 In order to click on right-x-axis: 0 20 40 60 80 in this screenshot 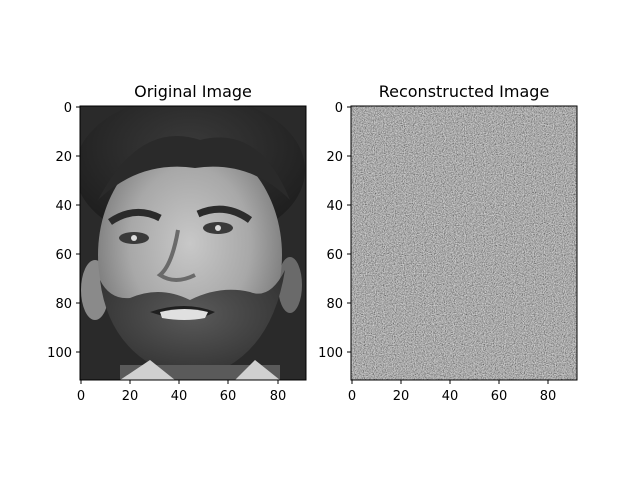, I will do `click(452, 392)`.